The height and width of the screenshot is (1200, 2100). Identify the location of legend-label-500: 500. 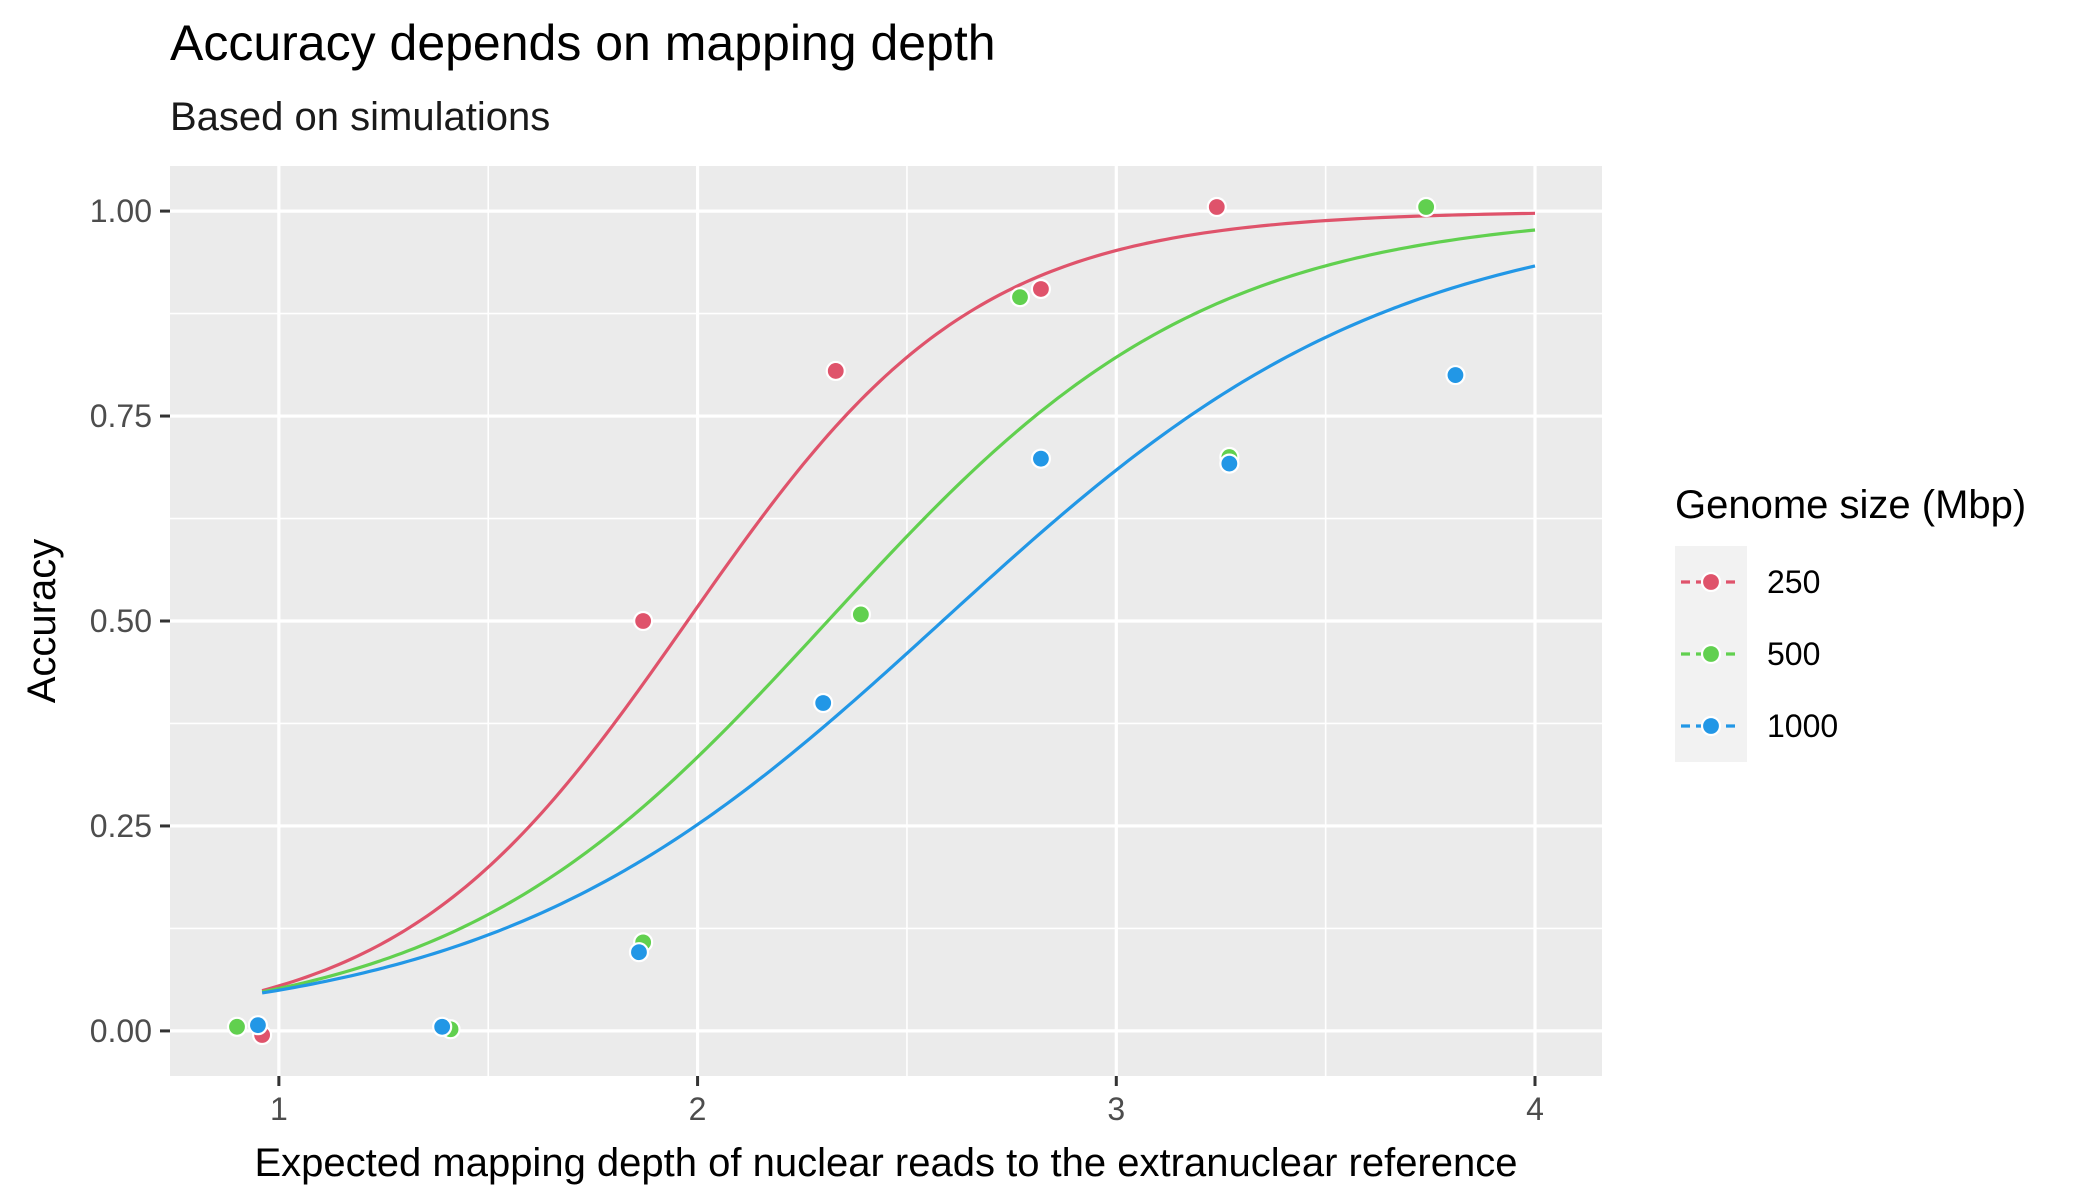
(1793, 654).